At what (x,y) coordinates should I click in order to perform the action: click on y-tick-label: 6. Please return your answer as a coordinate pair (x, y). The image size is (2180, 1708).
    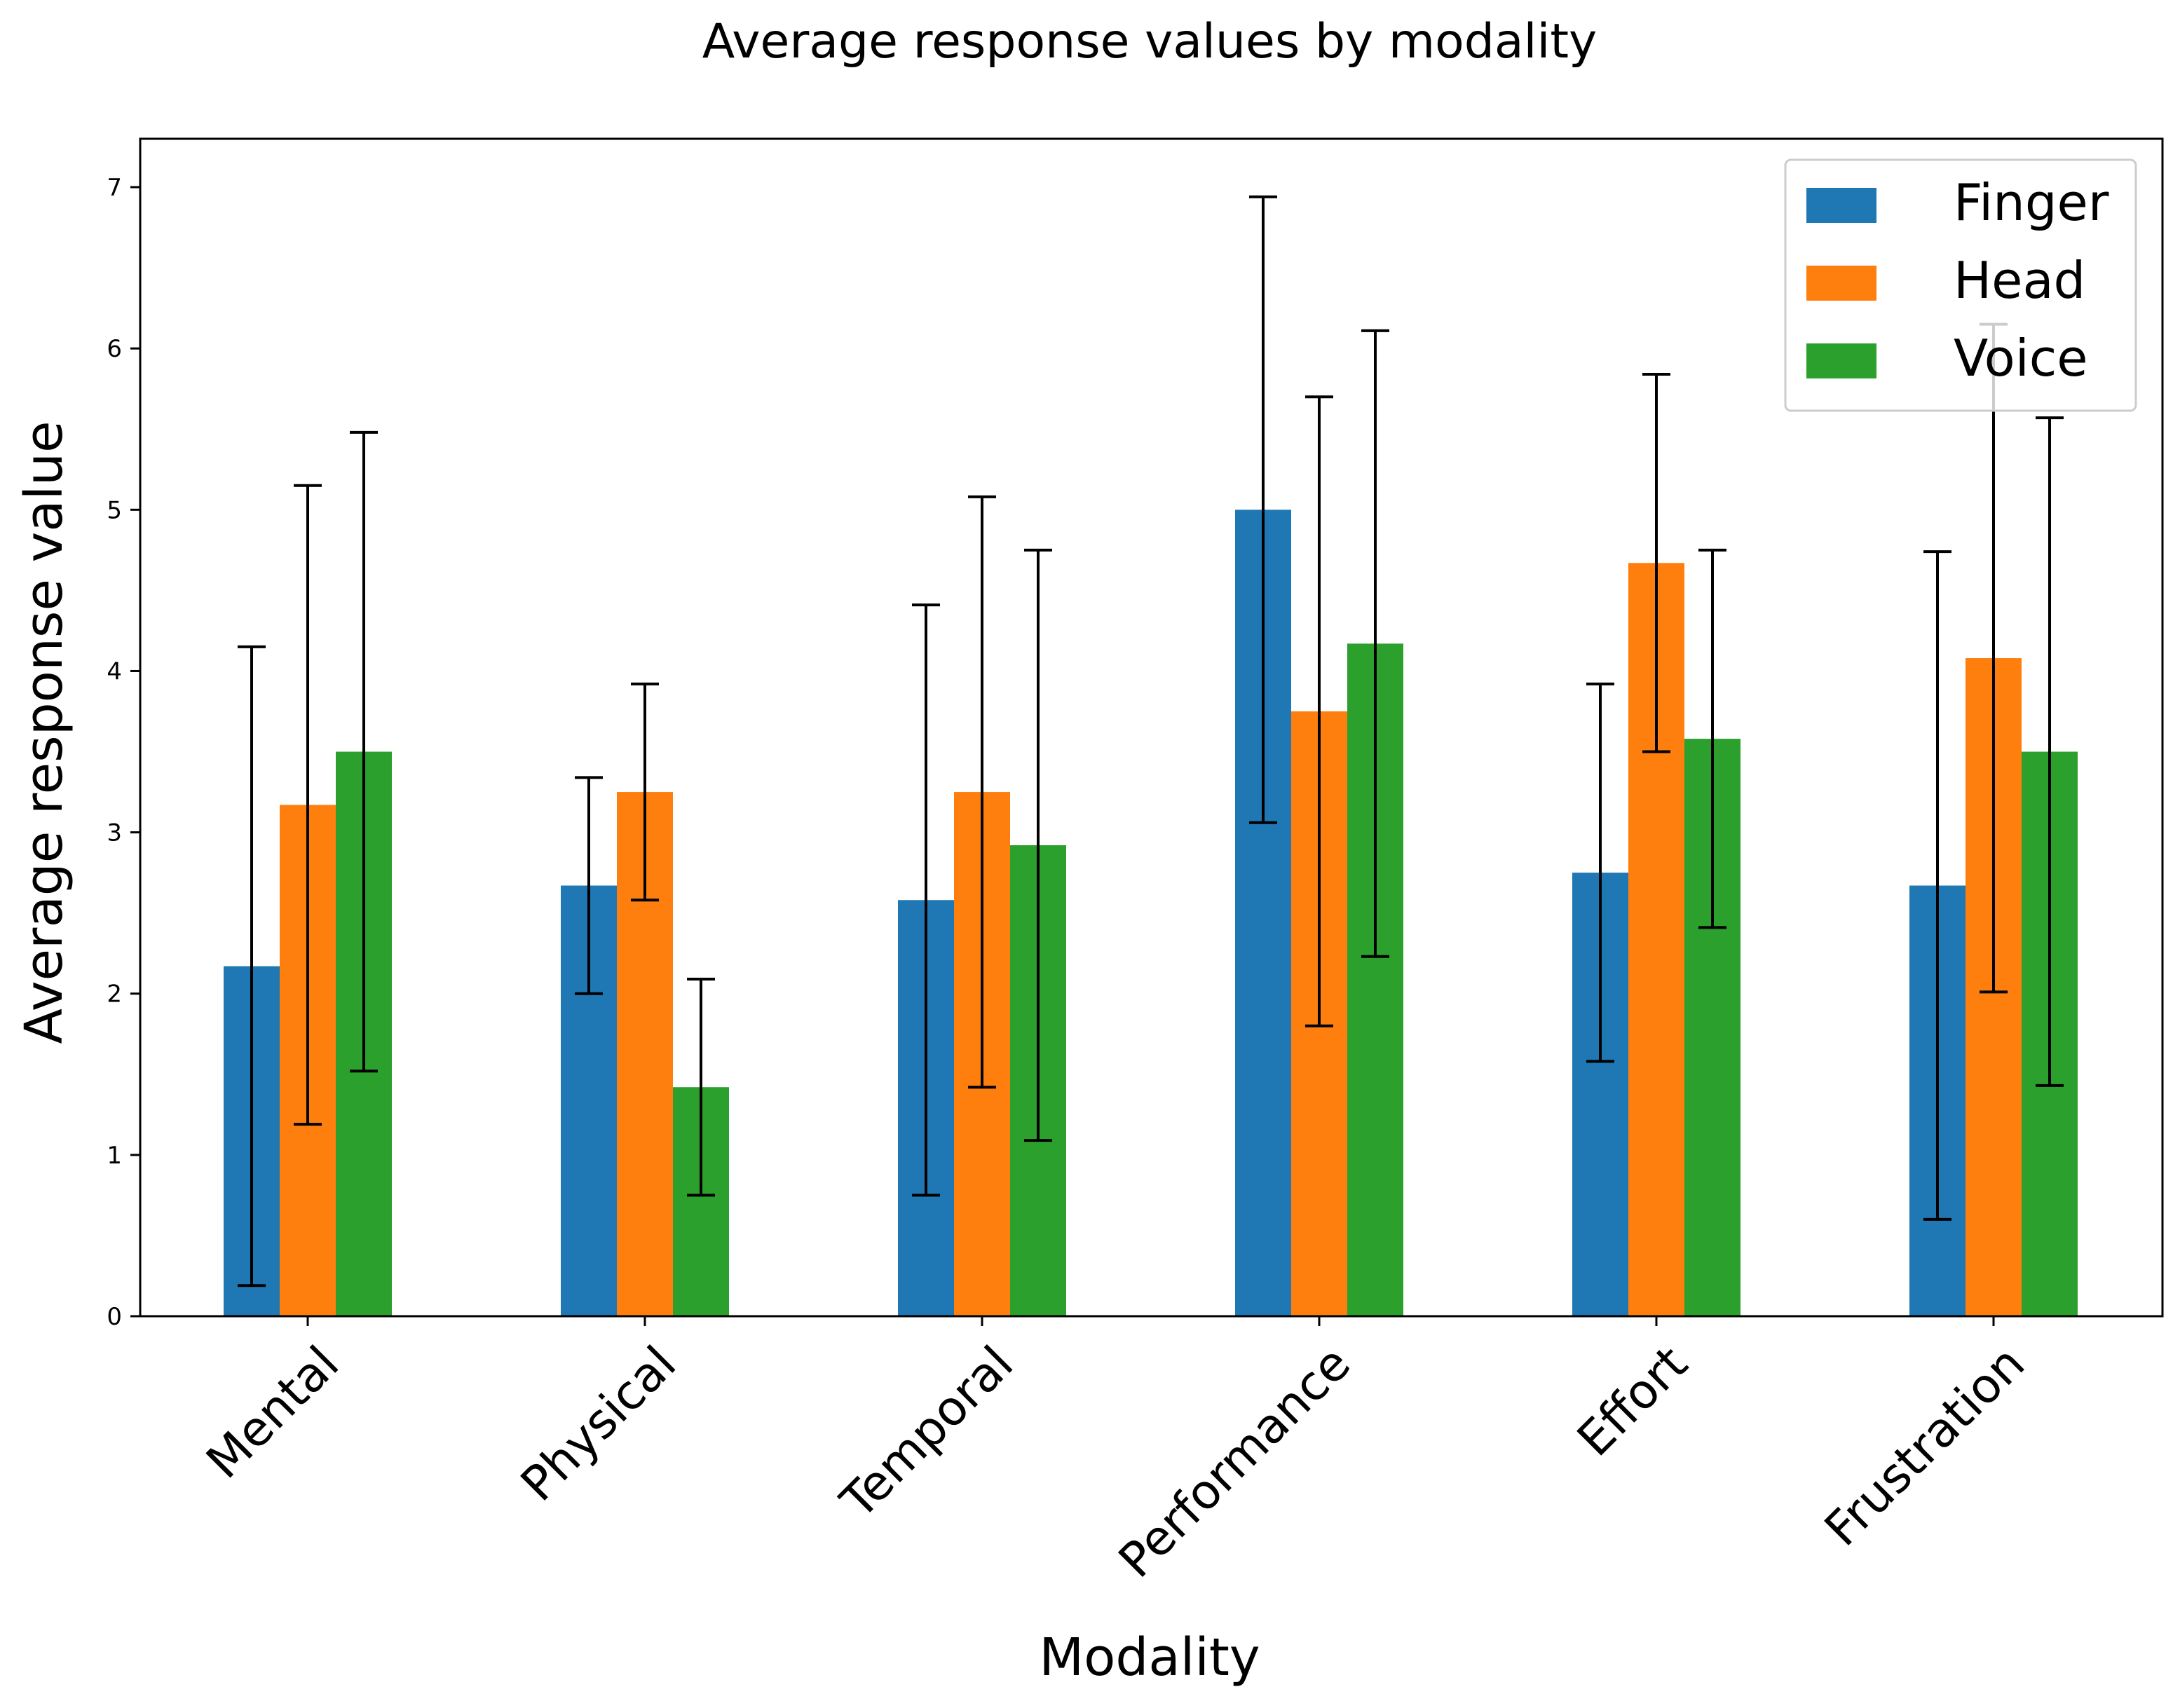
    Looking at the image, I should click on (114, 349).